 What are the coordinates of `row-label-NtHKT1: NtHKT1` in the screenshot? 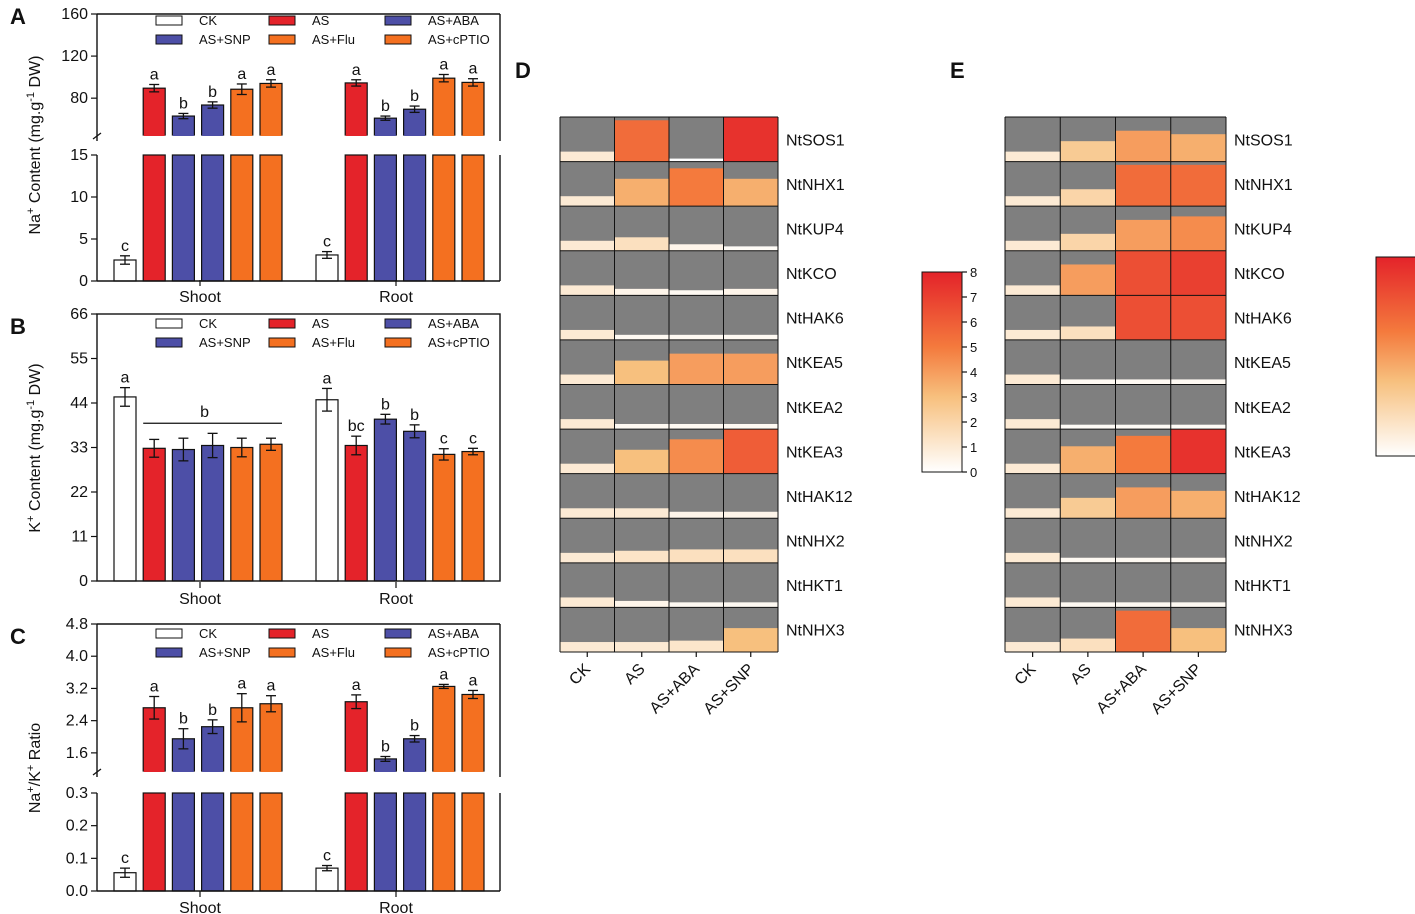 It's located at (1262, 586).